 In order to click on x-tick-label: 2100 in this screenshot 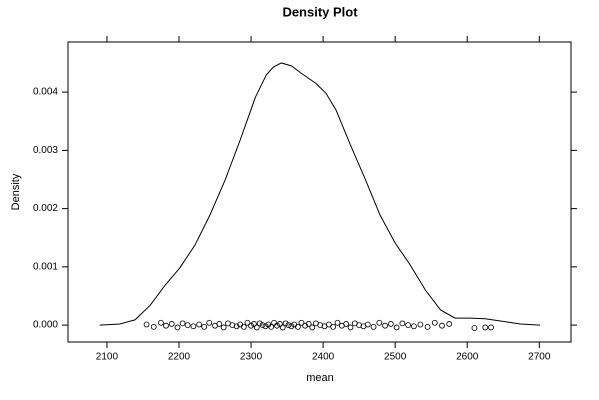, I will do `click(107, 357)`.